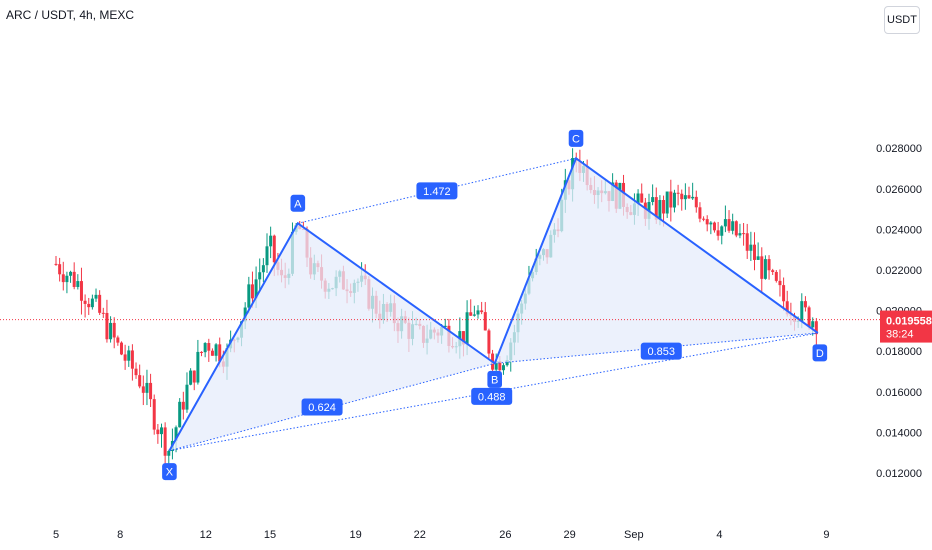  I want to click on y-tick-label: 0.024000, so click(899, 230).